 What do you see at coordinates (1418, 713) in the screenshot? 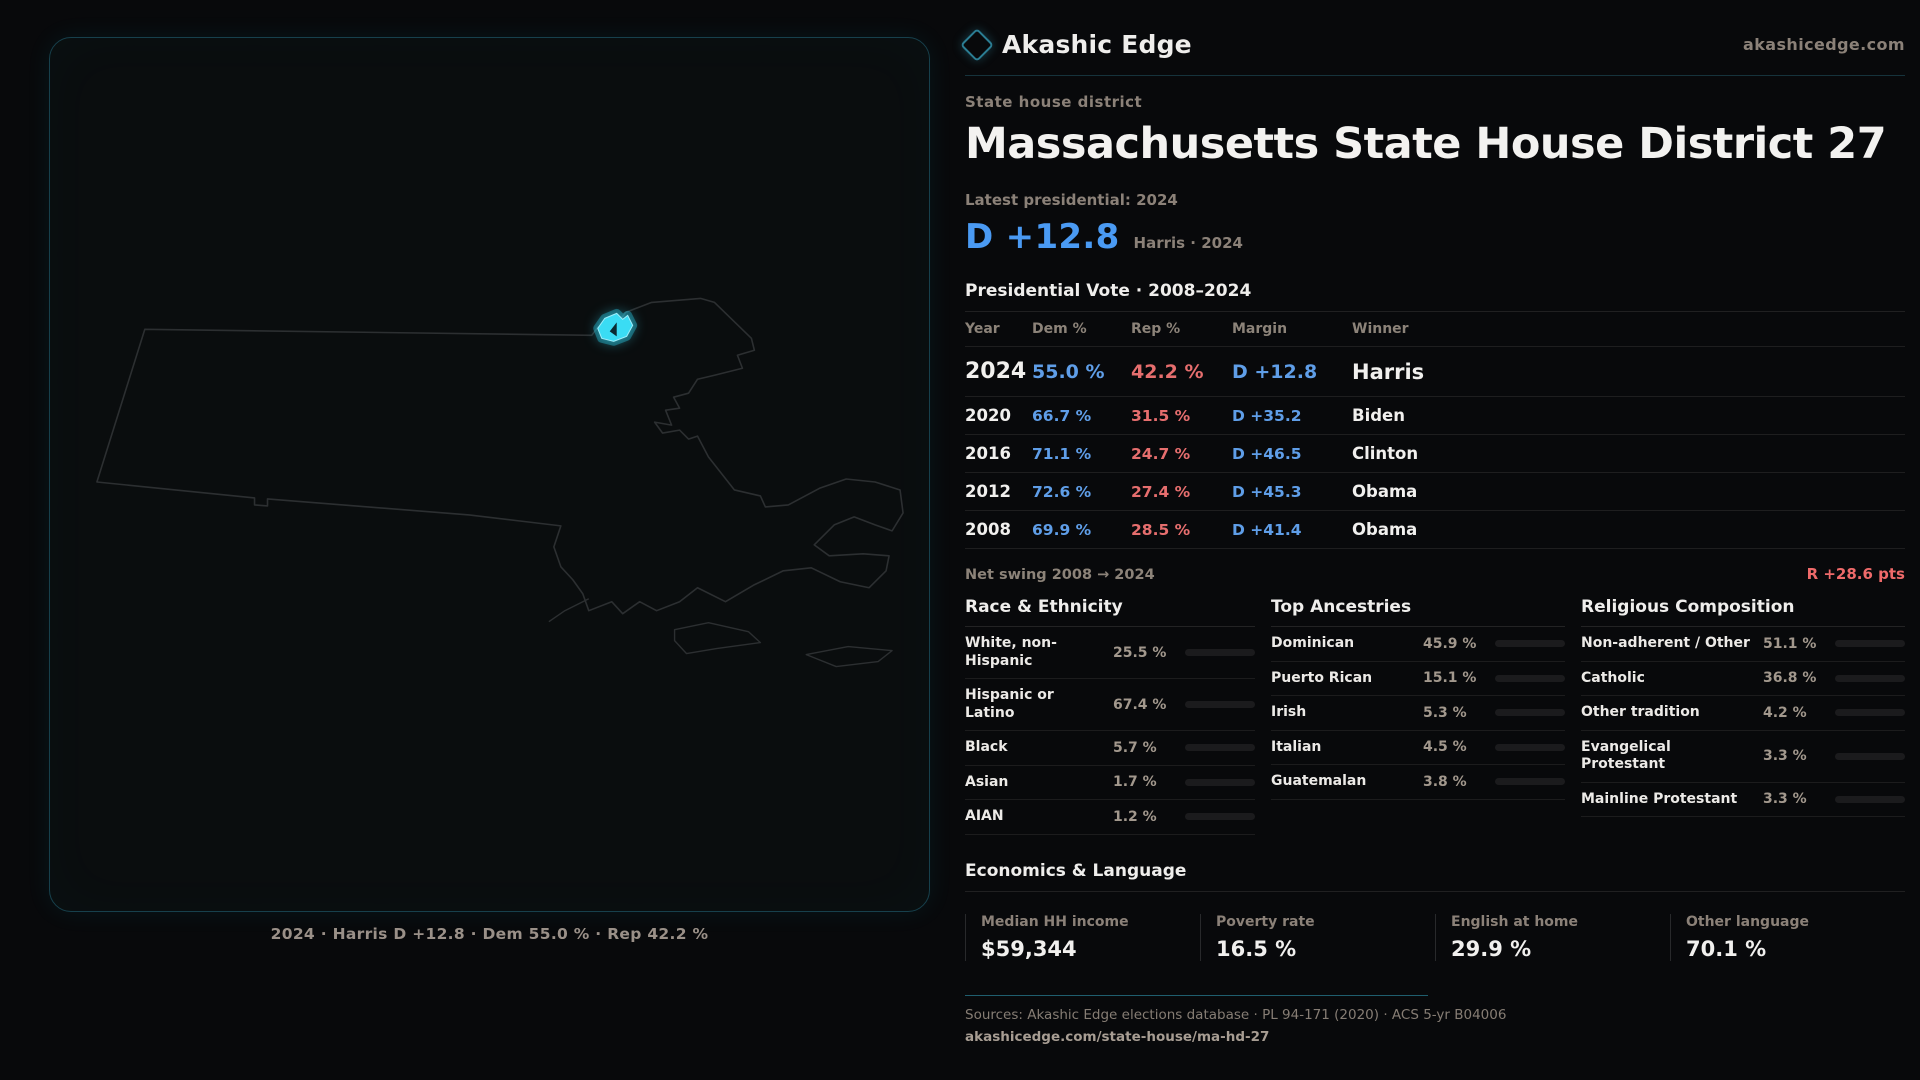
I see `demo-row: Irish 5.3 %` at bounding box center [1418, 713].